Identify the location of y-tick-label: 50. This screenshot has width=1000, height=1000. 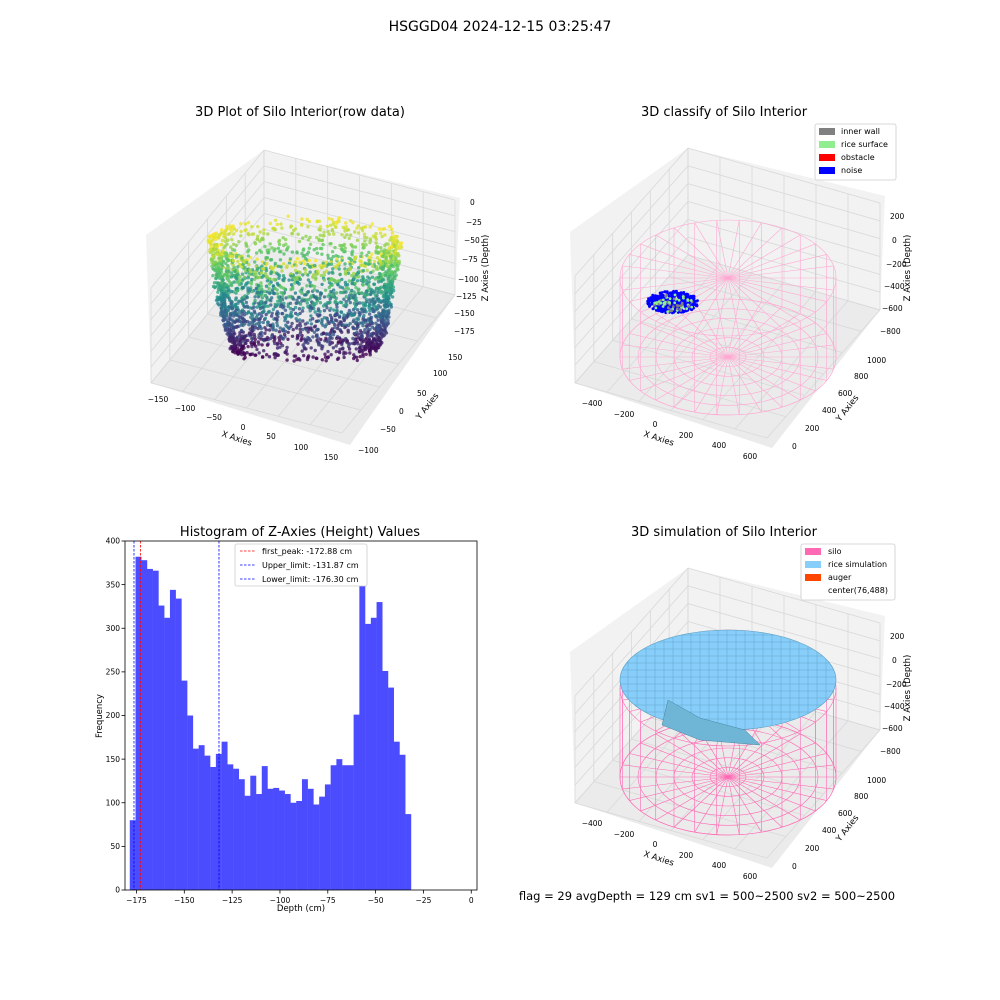
(115, 846).